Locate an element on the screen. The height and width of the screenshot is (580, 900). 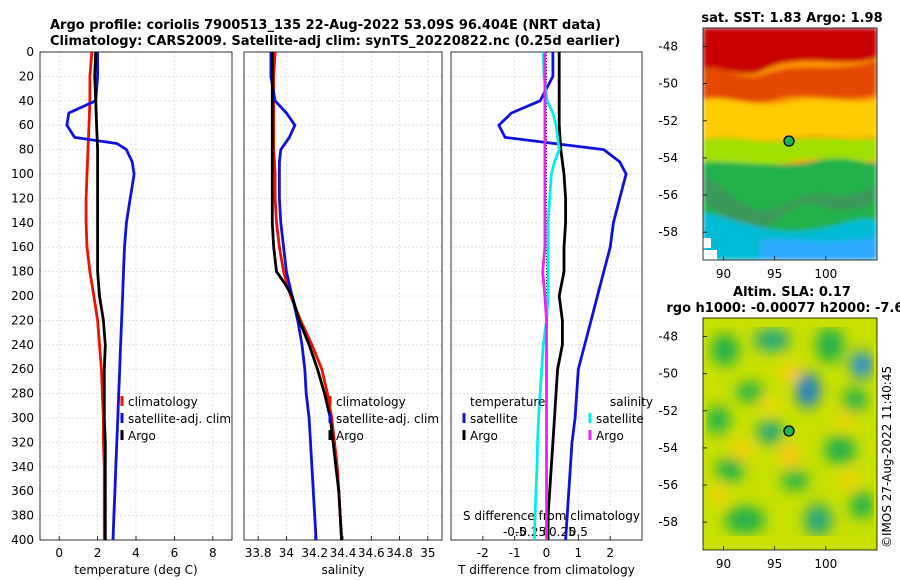
x-tick-label: 35 is located at coordinates (427, 553).